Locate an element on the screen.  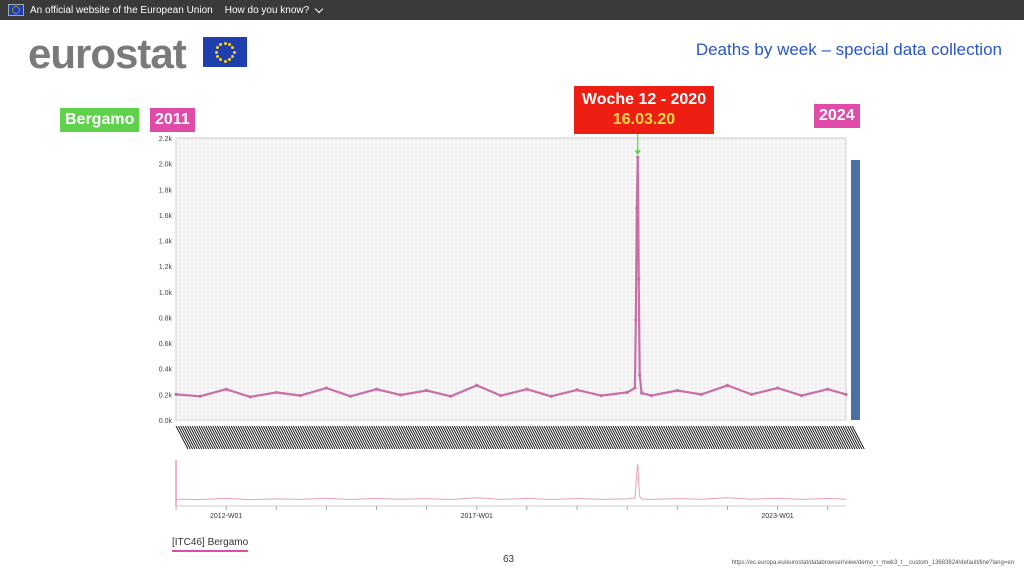
page-number: 63 is located at coordinates (509, 559).